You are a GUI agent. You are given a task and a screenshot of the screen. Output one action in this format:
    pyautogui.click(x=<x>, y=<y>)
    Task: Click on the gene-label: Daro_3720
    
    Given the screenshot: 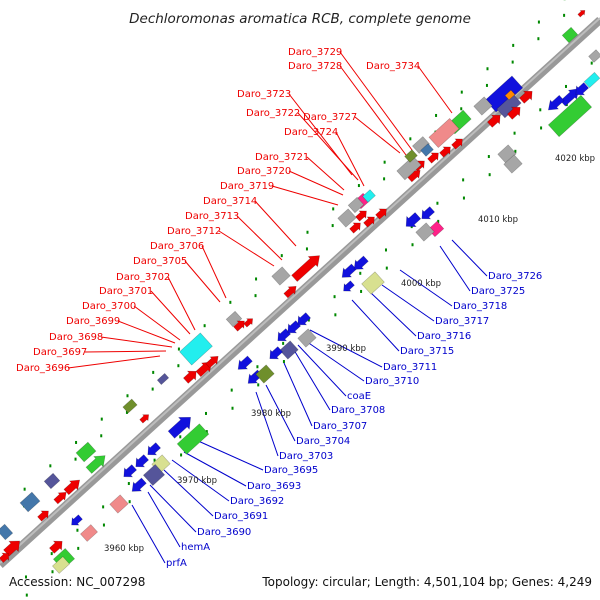 What is the action you would take?
    pyautogui.click(x=264, y=171)
    